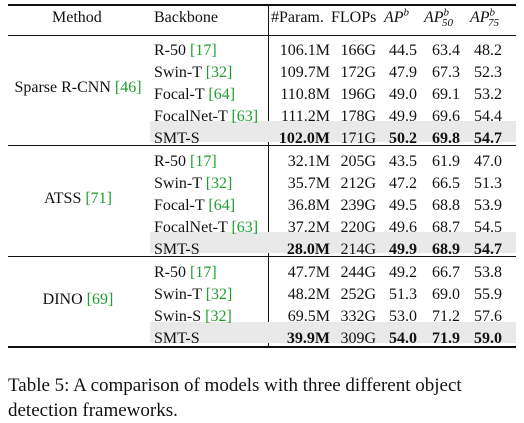 The width and height of the screenshot is (524, 423). Describe the element at coordinates (358, 138) in the screenshot. I see `flops-cell: 171G` at that location.